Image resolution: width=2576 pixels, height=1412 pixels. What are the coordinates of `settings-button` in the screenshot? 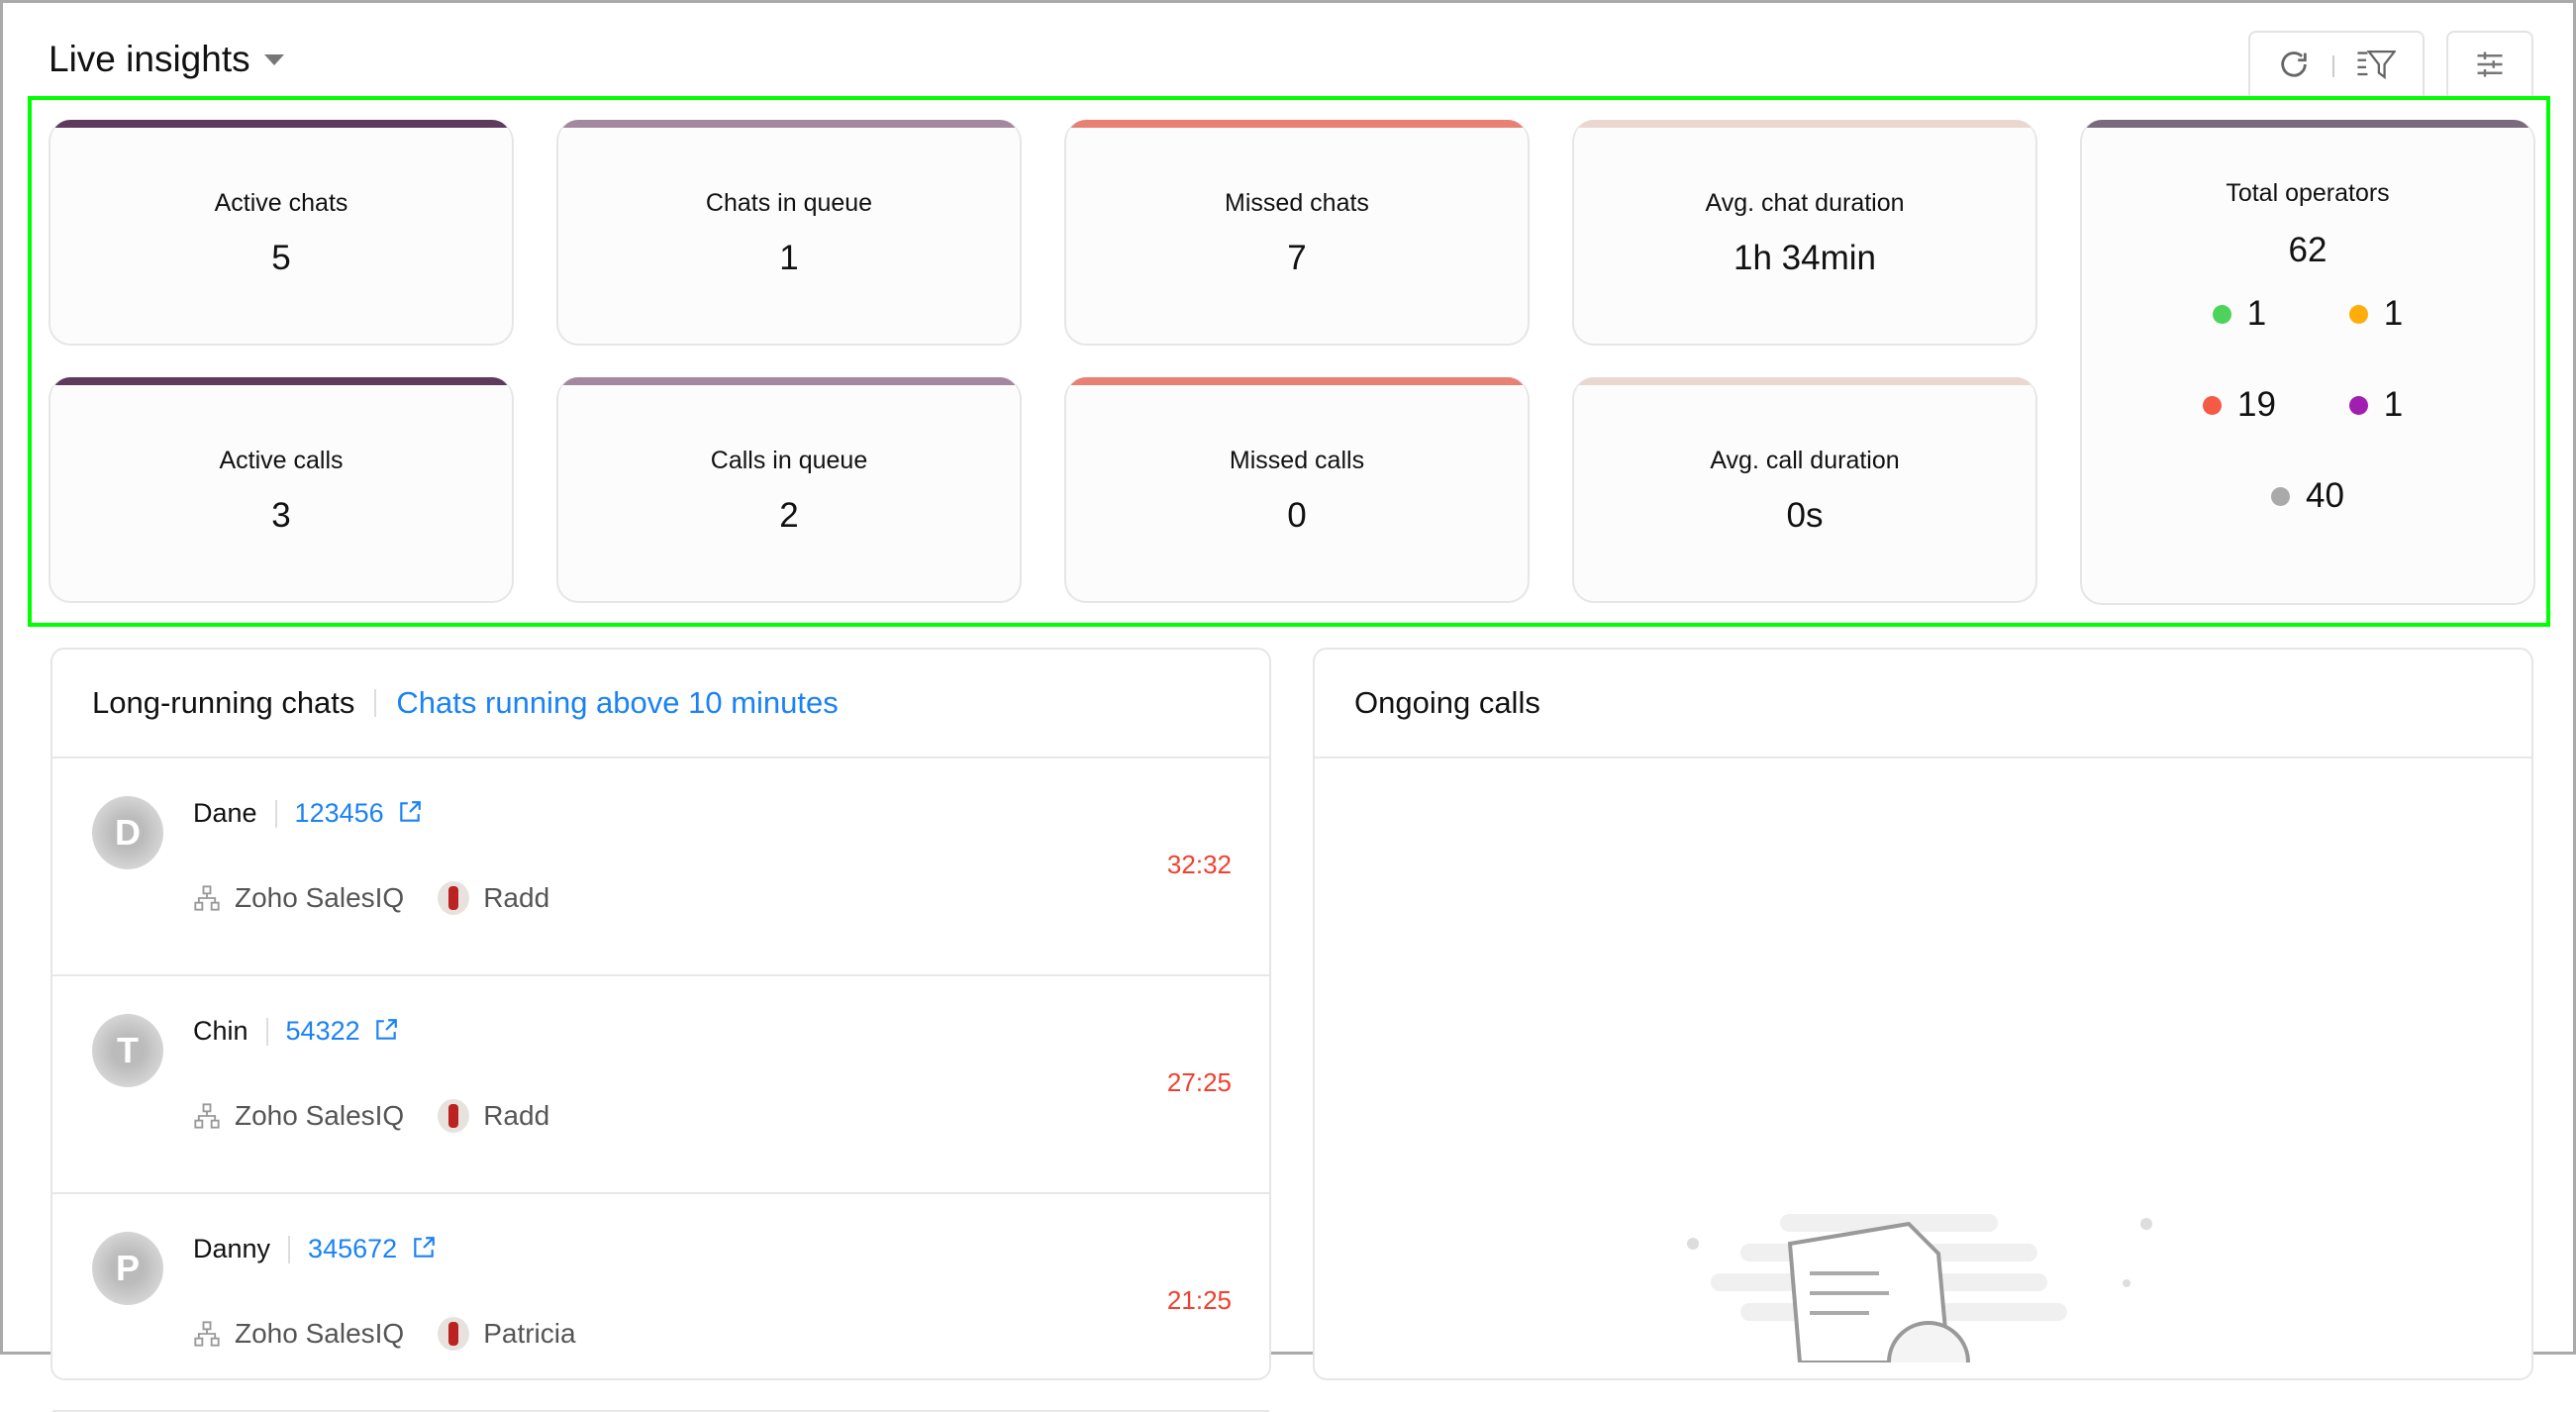 It's located at (2490, 65).